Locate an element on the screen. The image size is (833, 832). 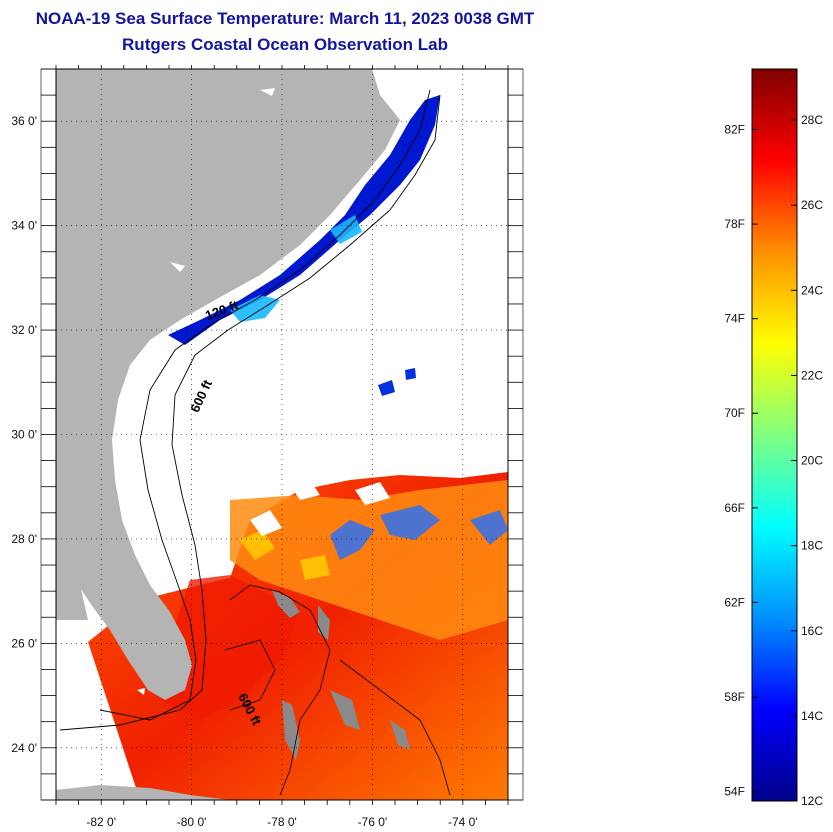
lat-tick-label: 24 0' is located at coordinates (24, 748).